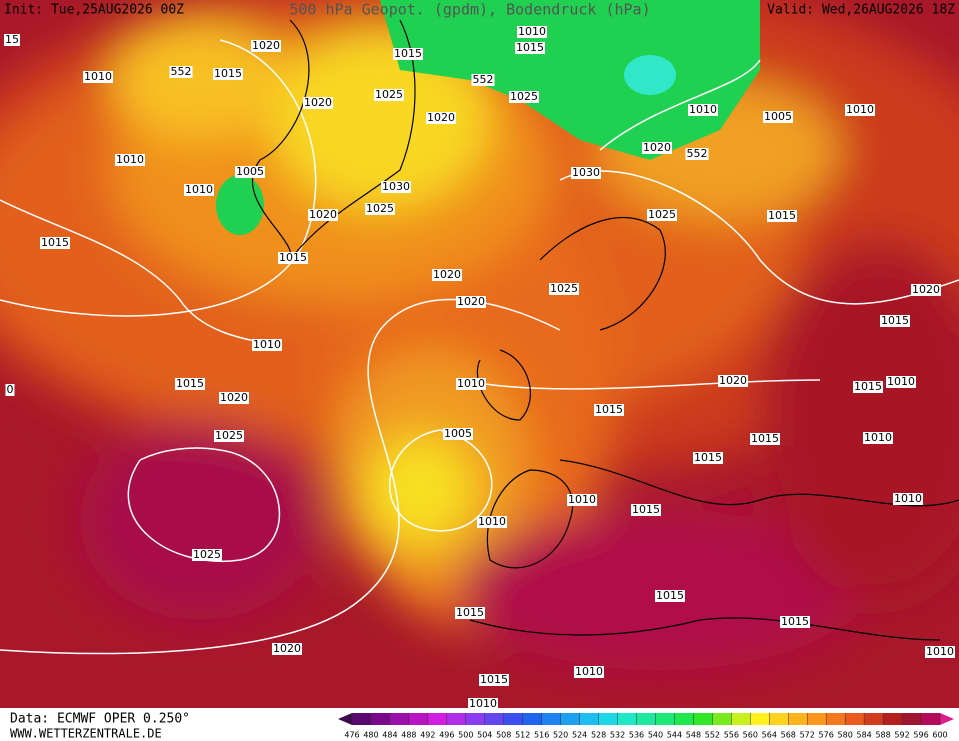 The image size is (959, 741). I want to click on colorbar-label: 524, so click(579, 735).